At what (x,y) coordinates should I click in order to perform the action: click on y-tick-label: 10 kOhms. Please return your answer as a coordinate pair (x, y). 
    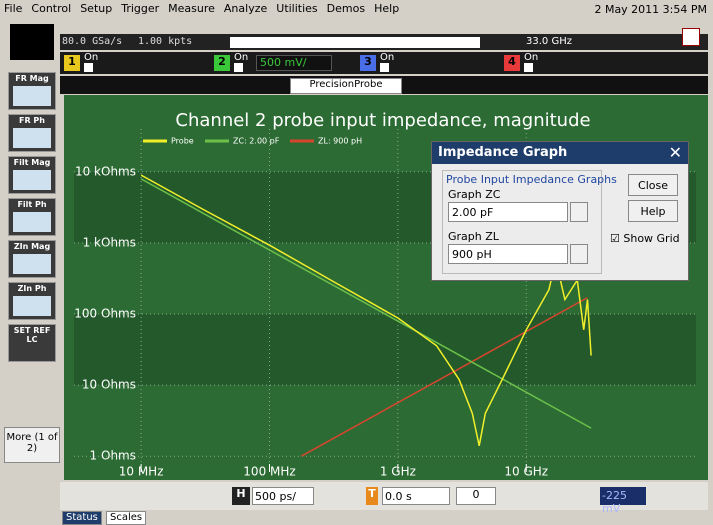
    Looking at the image, I should click on (105, 171).